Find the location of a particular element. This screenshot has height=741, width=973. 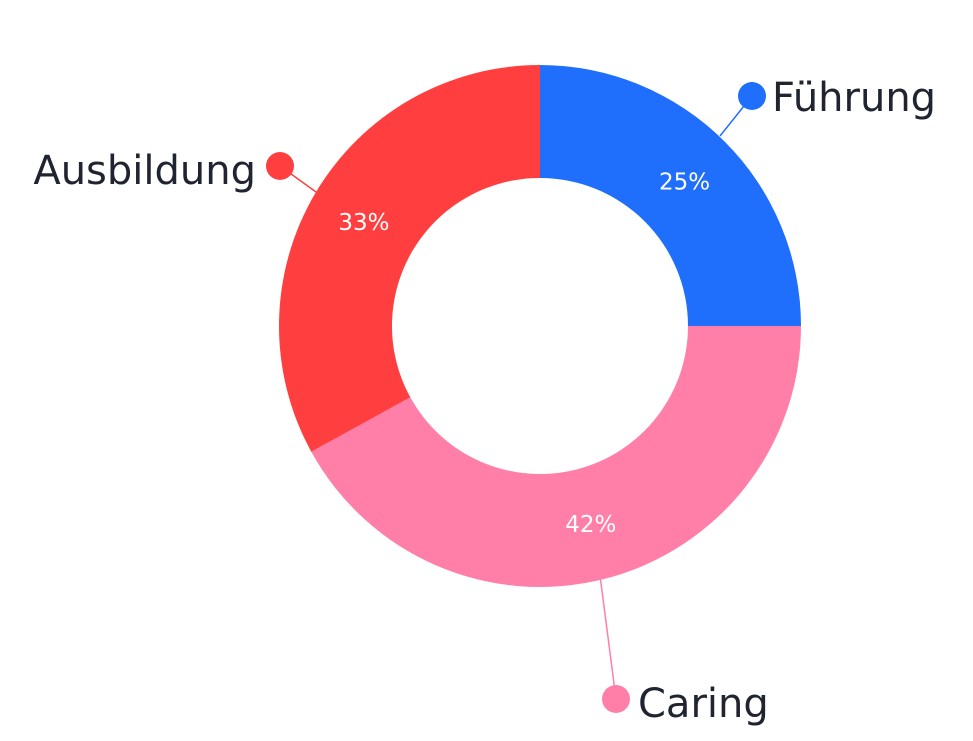

slice-fuhrung is located at coordinates (670, 195).